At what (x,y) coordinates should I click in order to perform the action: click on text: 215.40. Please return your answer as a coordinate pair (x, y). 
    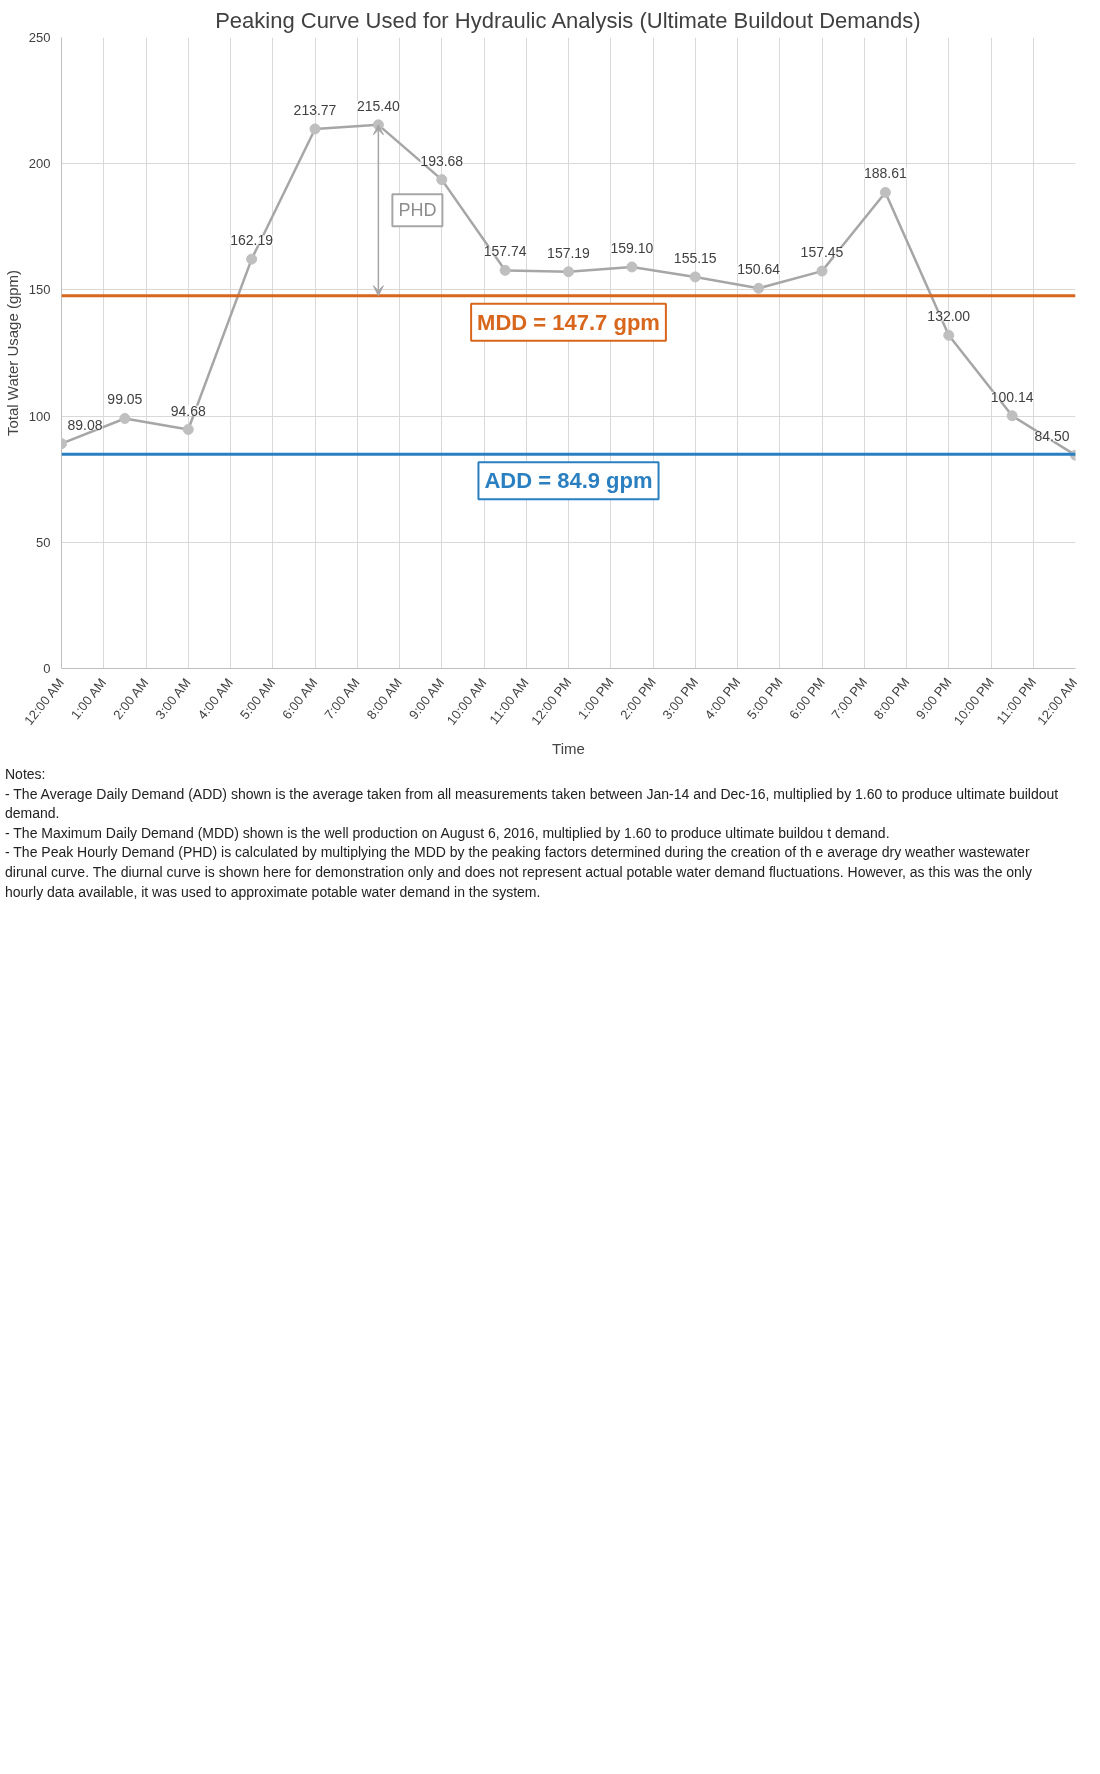
    Looking at the image, I should click on (378, 105).